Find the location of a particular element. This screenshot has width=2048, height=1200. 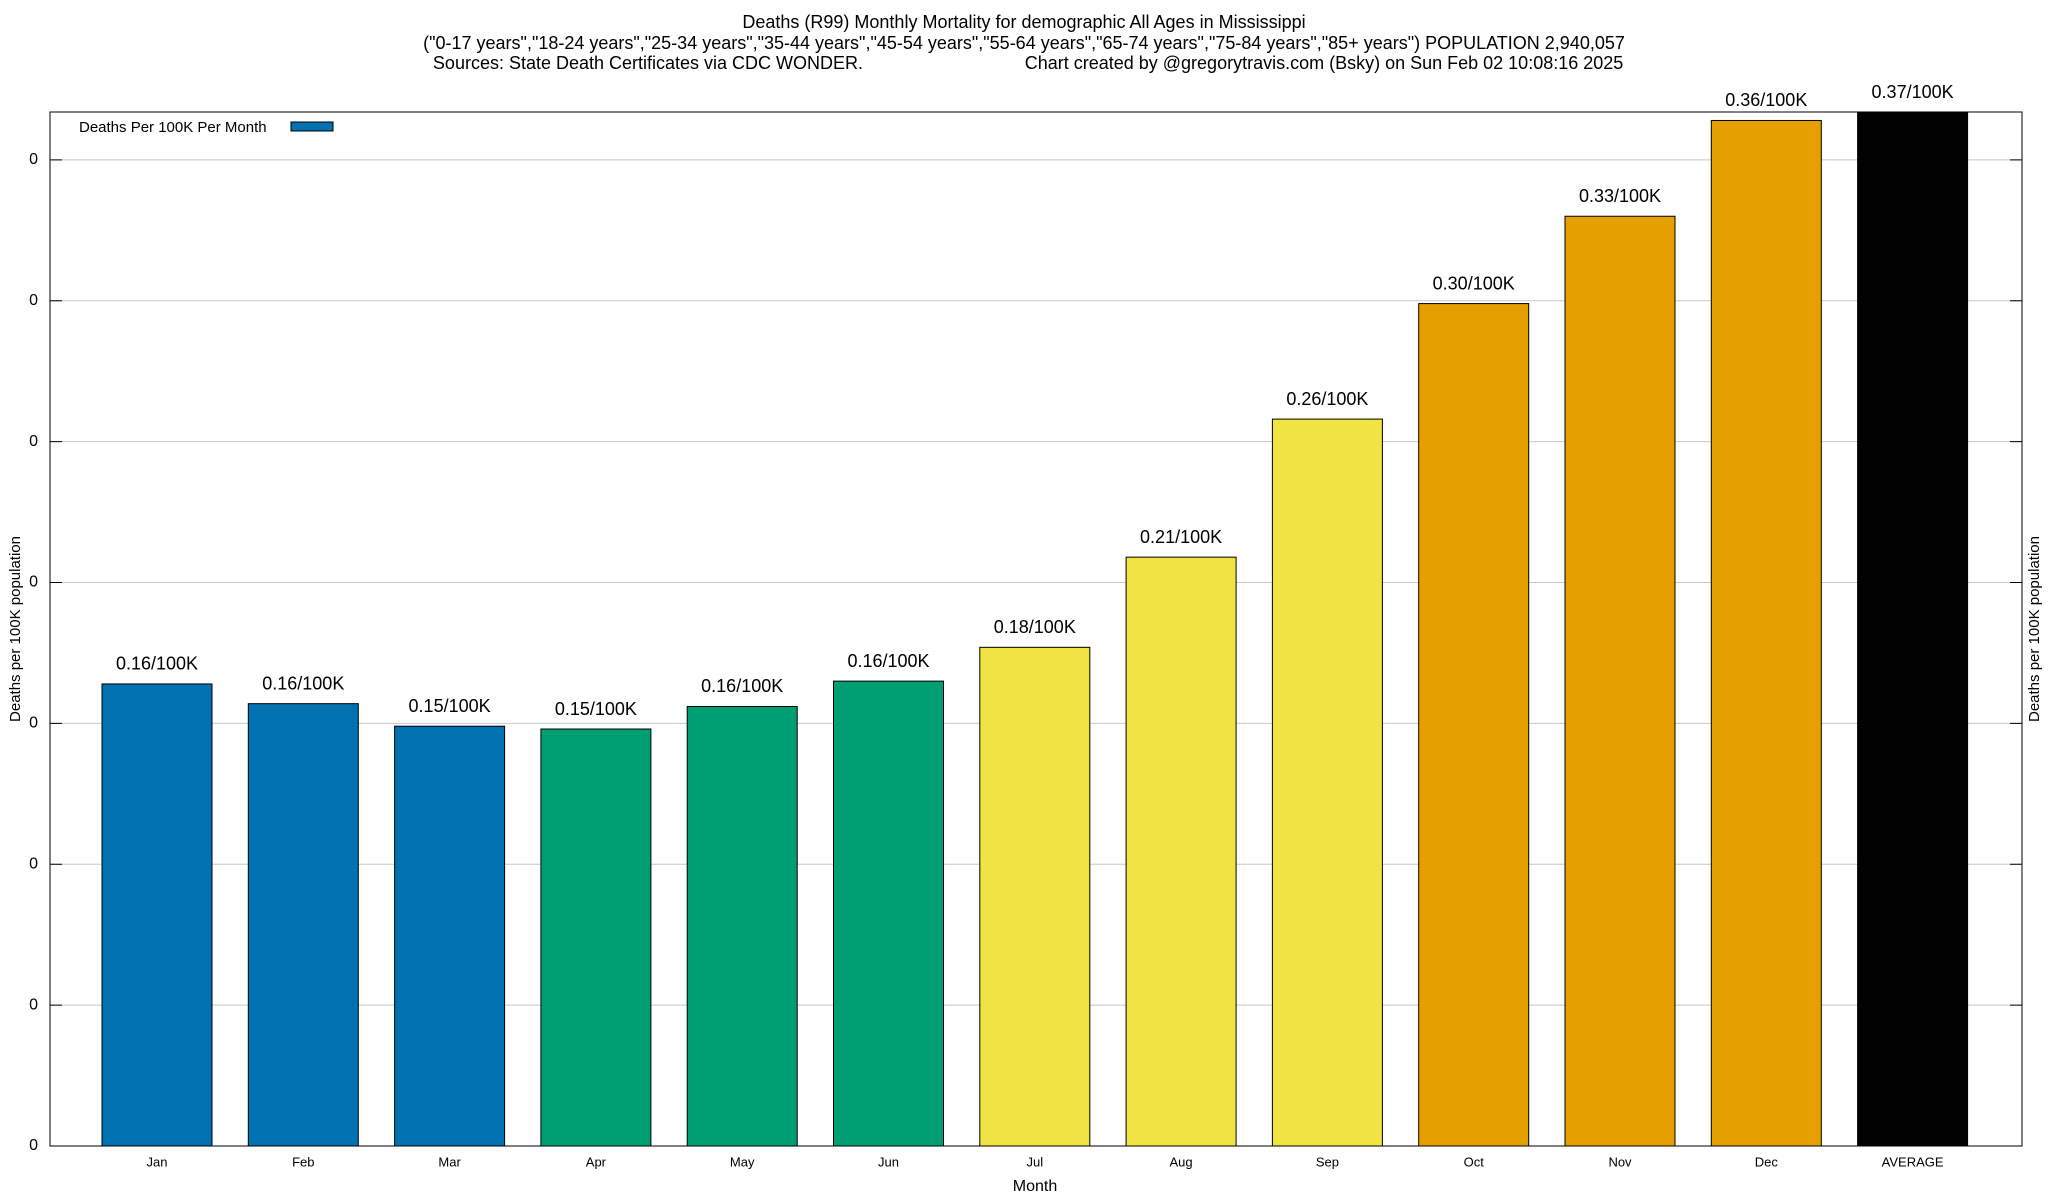

x-tick-label: Mar is located at coordinates (449, 1161).